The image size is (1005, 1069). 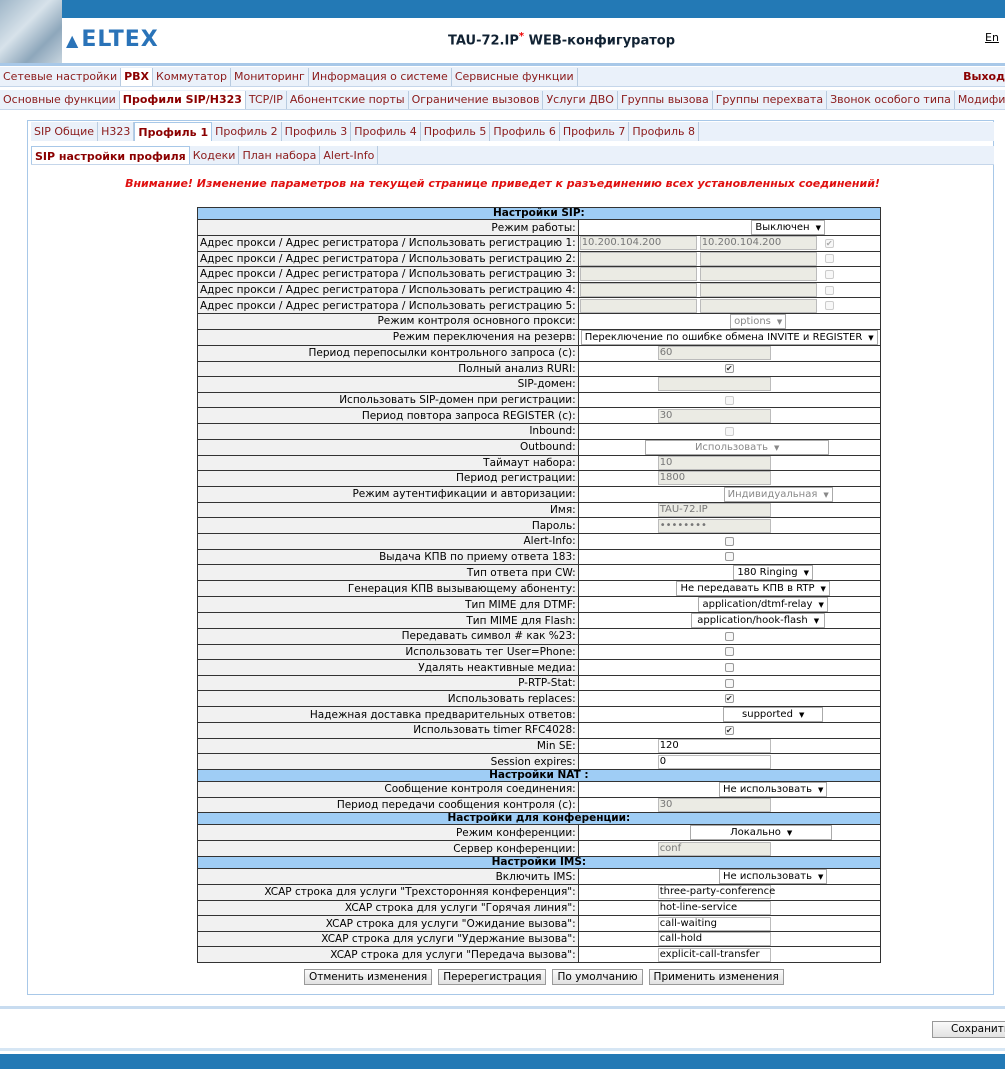 I want to click on submenu-item: Основные функции, so click(x=60, y=99).